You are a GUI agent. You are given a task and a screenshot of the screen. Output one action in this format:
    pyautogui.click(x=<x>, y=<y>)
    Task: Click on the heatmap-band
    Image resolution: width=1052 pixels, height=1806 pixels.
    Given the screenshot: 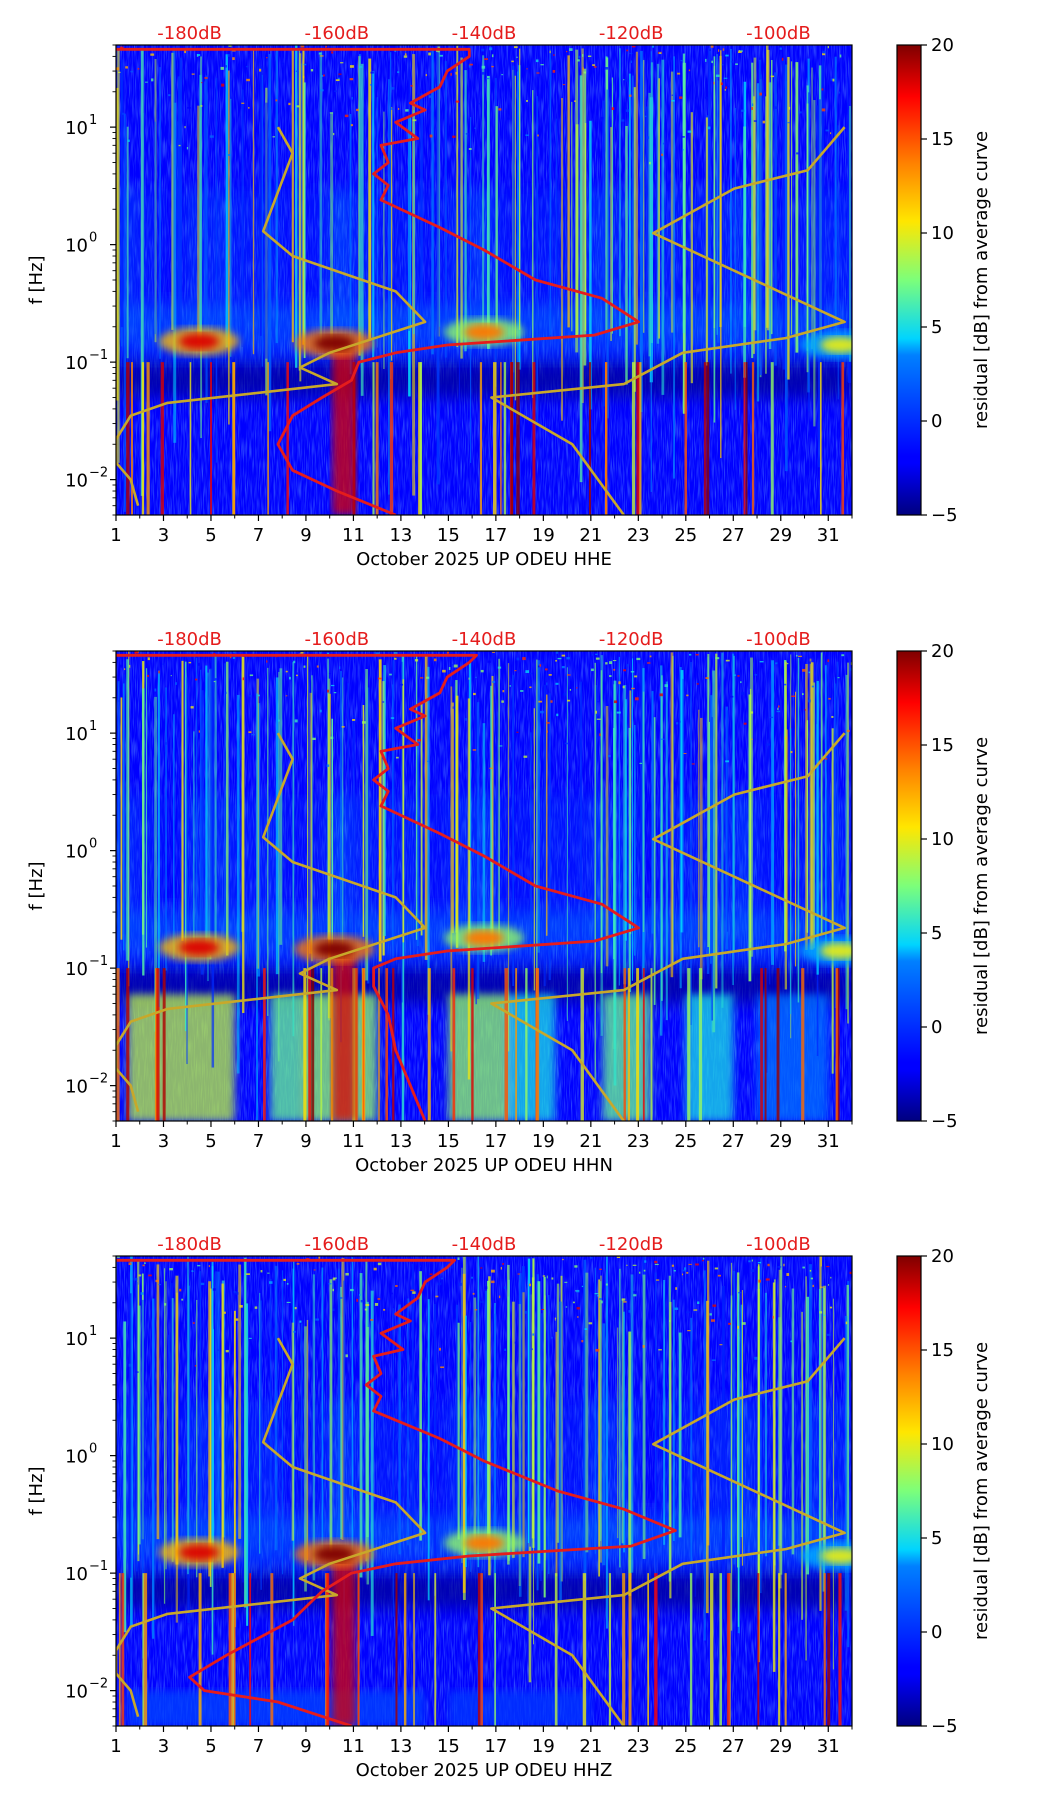 What is the action you would take?
    pyautogui.click(x=839, y=1468)
    